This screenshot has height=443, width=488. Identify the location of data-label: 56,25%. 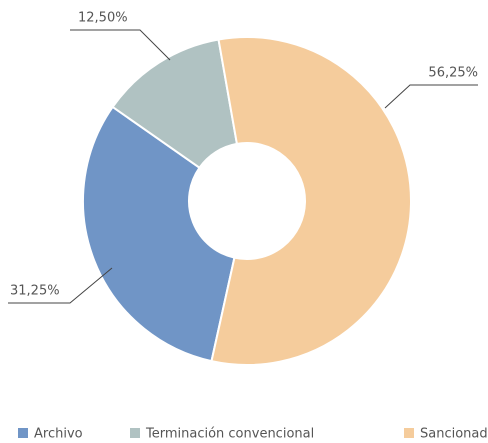
(453, 73).